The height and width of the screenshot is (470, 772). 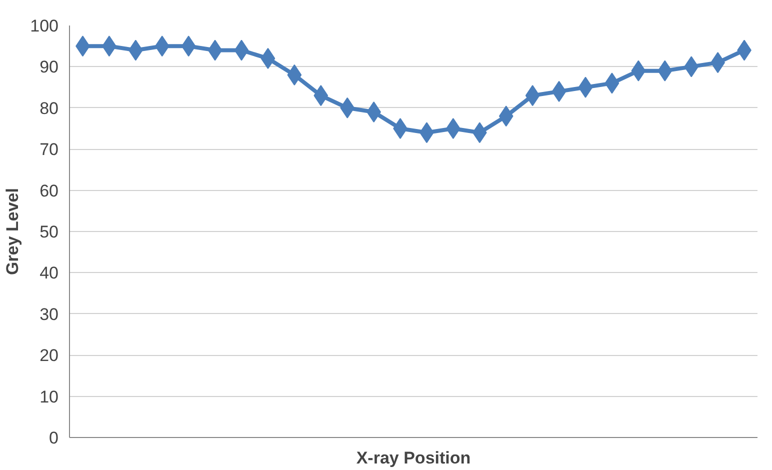 I want to click on y-tick-label: 10, so click(x=49, y=396).